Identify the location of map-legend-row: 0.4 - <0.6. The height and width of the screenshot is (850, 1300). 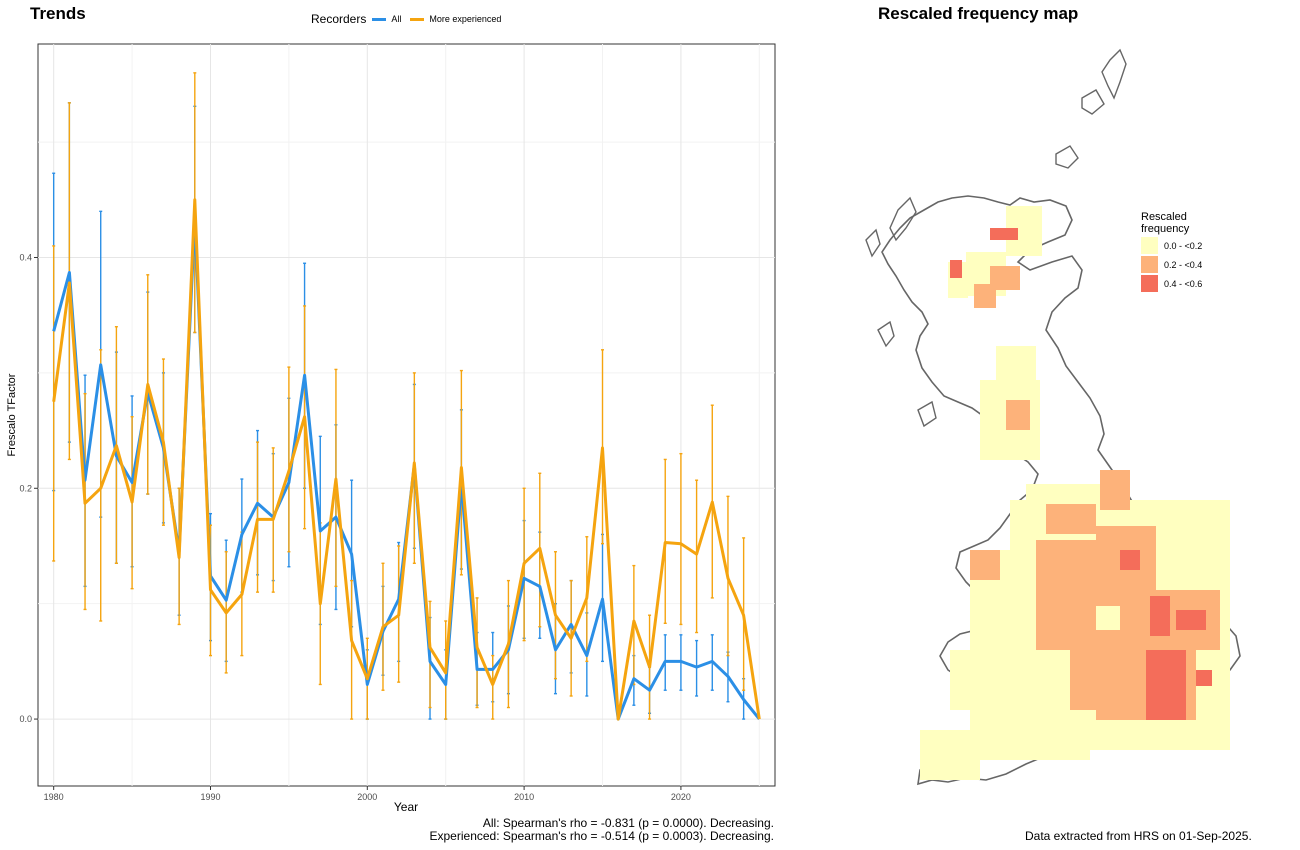
(1171, 283).